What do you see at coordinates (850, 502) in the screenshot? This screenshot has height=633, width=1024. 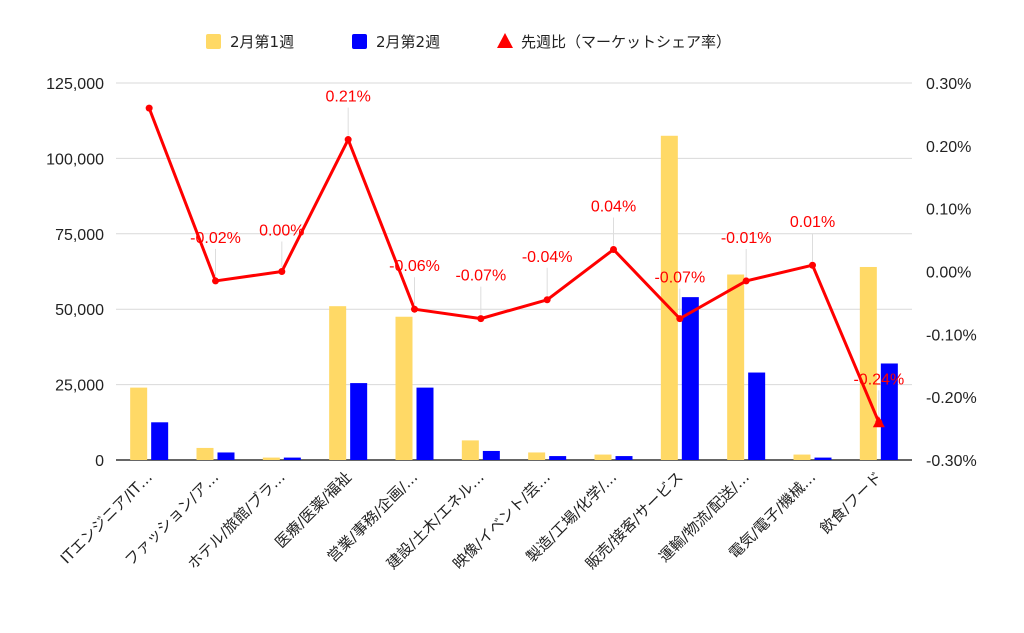 I see `category-label: 飲食/フード` at bounding box center [850, 502].